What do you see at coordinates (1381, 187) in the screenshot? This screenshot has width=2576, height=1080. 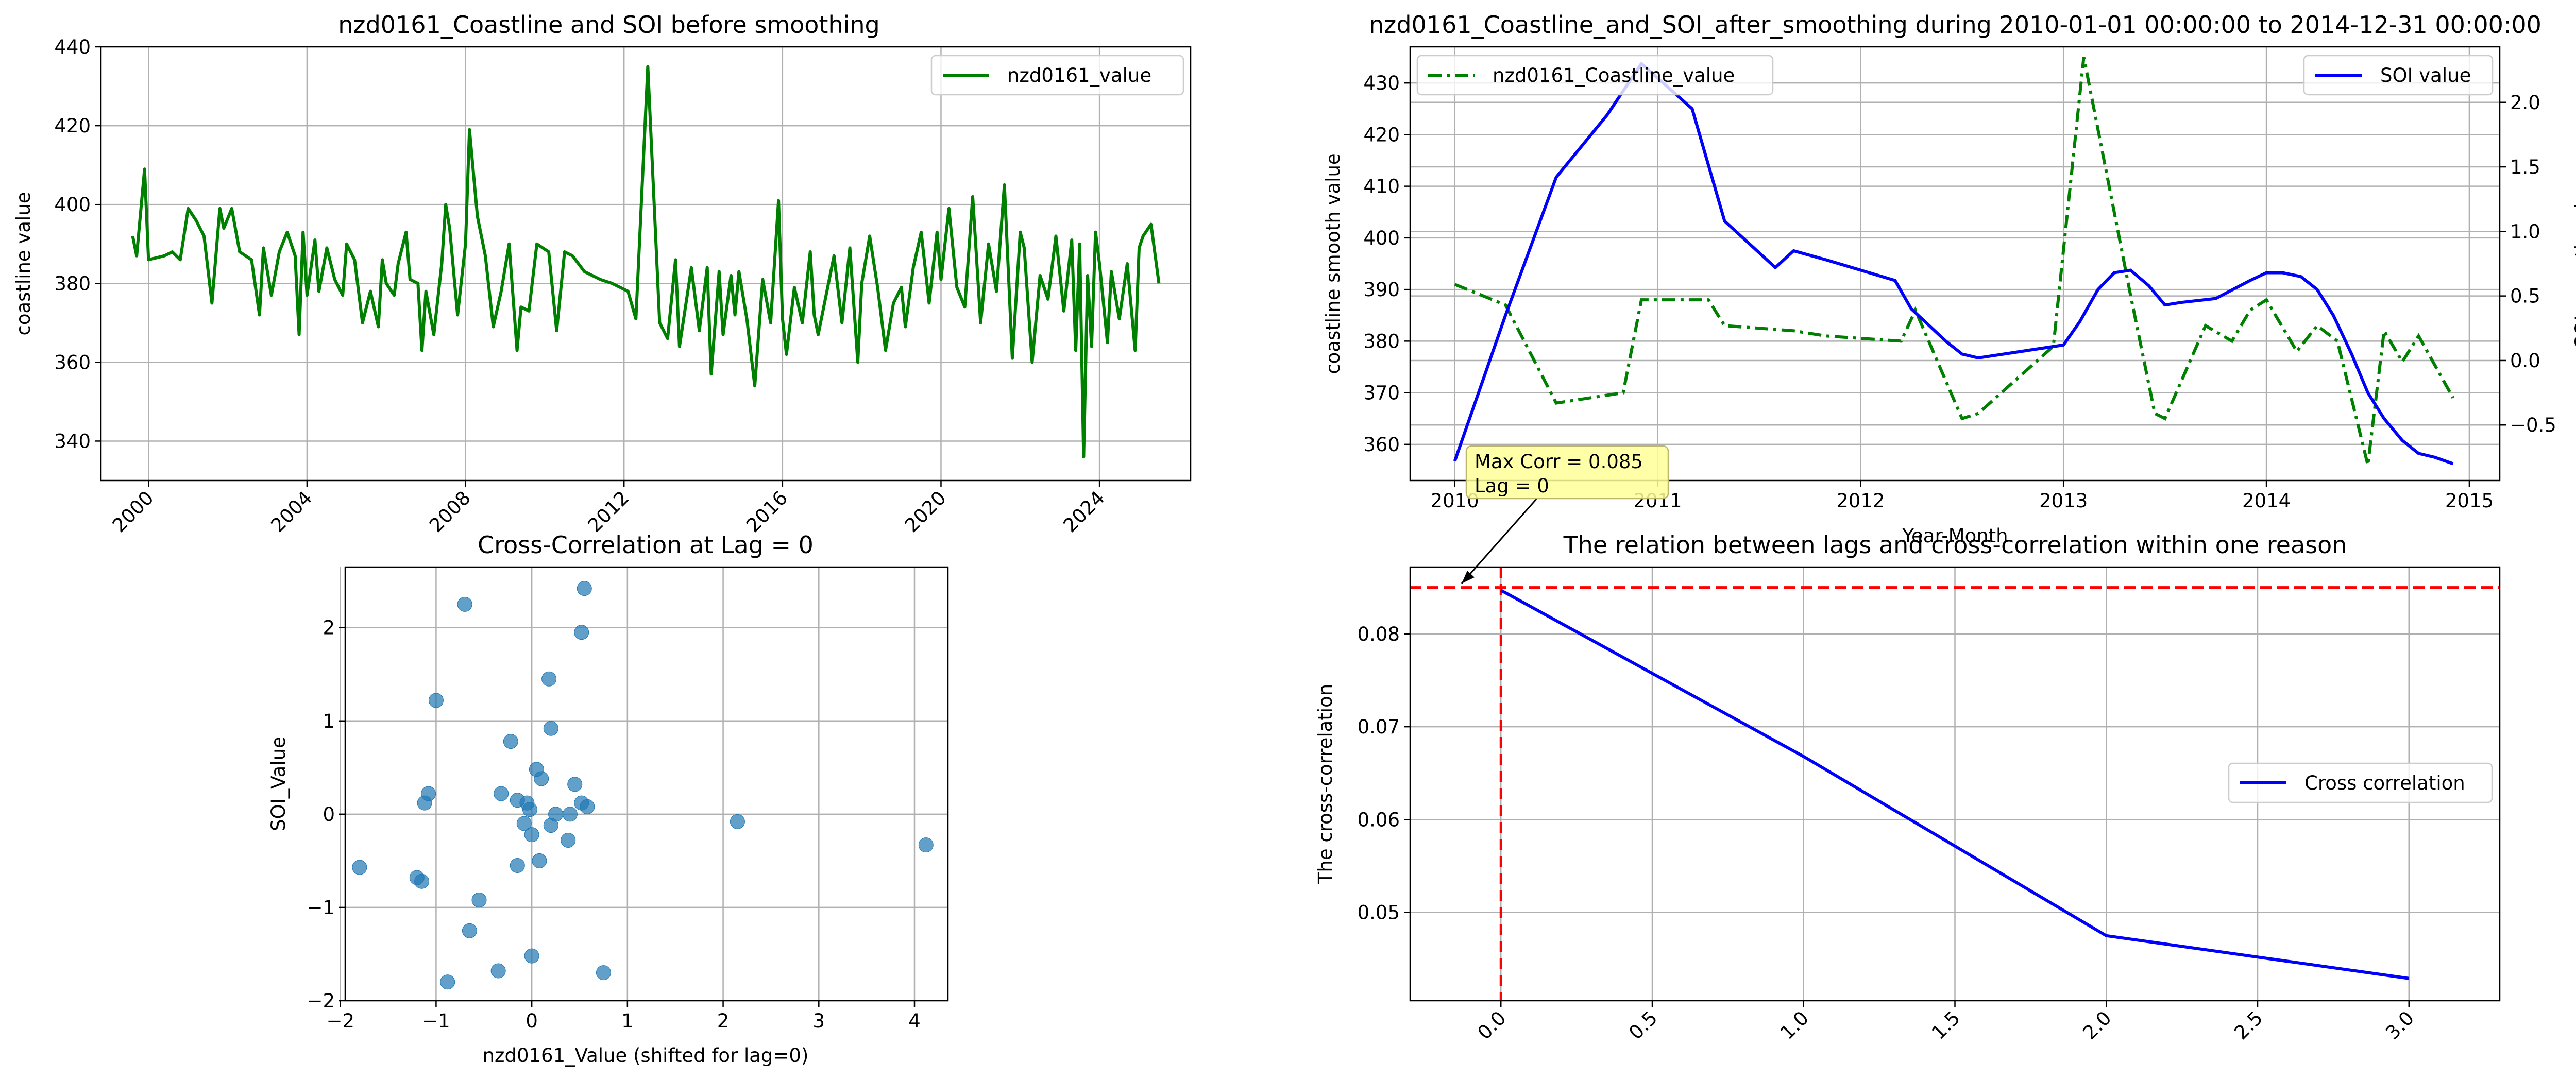 I see `smoothed-y-tick-label: 410` at bounding box center [1381, 187].